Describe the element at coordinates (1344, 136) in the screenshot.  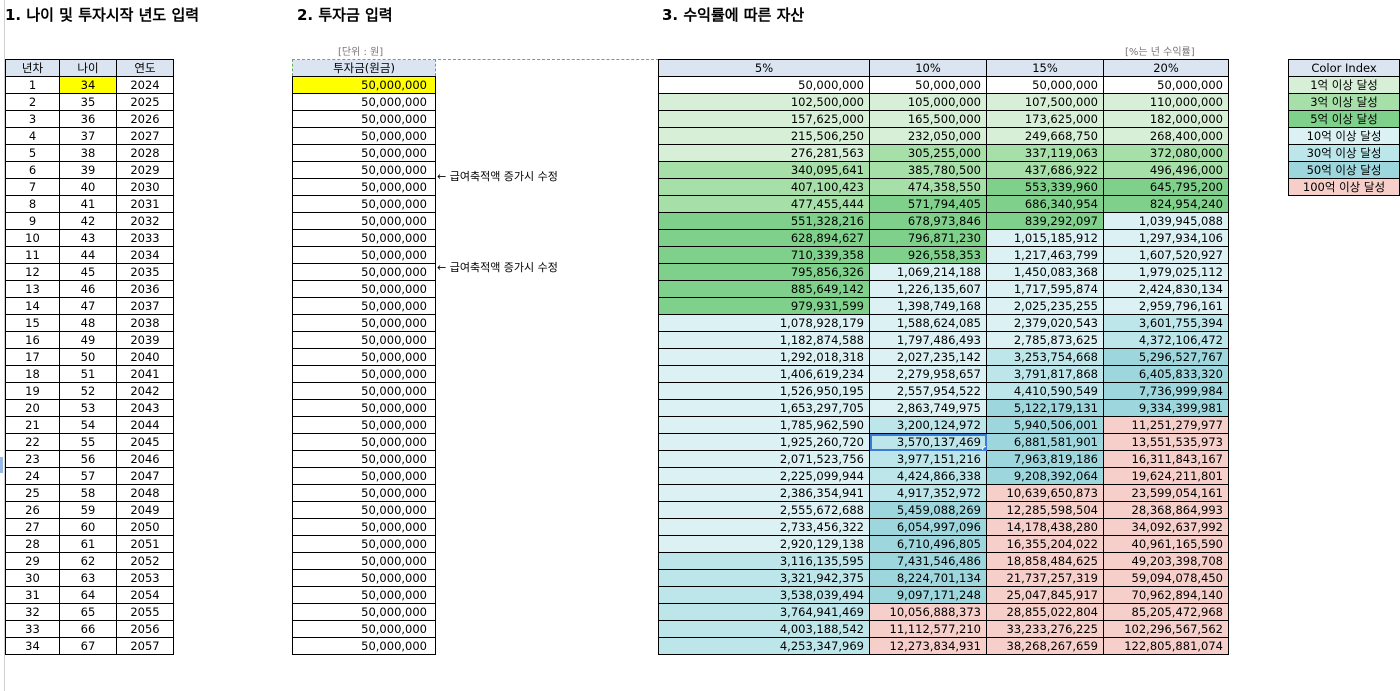
I see `color-index-item: 10억 이상 달성` at that location.